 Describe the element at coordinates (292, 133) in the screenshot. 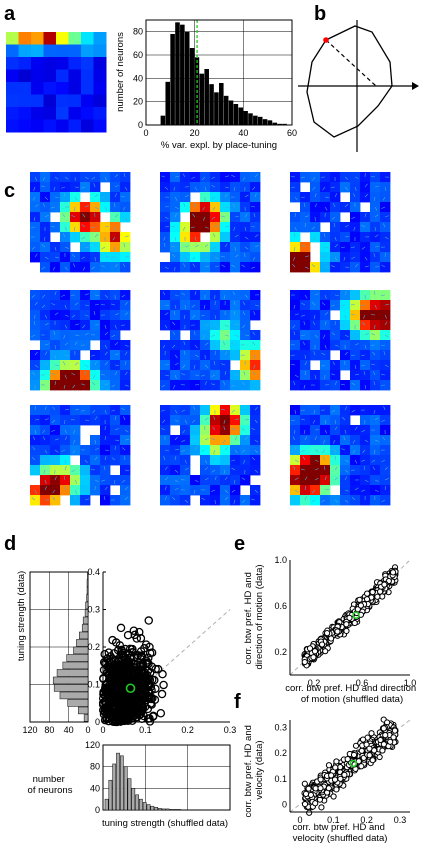

I see `x-tick-label: 60` at that location.